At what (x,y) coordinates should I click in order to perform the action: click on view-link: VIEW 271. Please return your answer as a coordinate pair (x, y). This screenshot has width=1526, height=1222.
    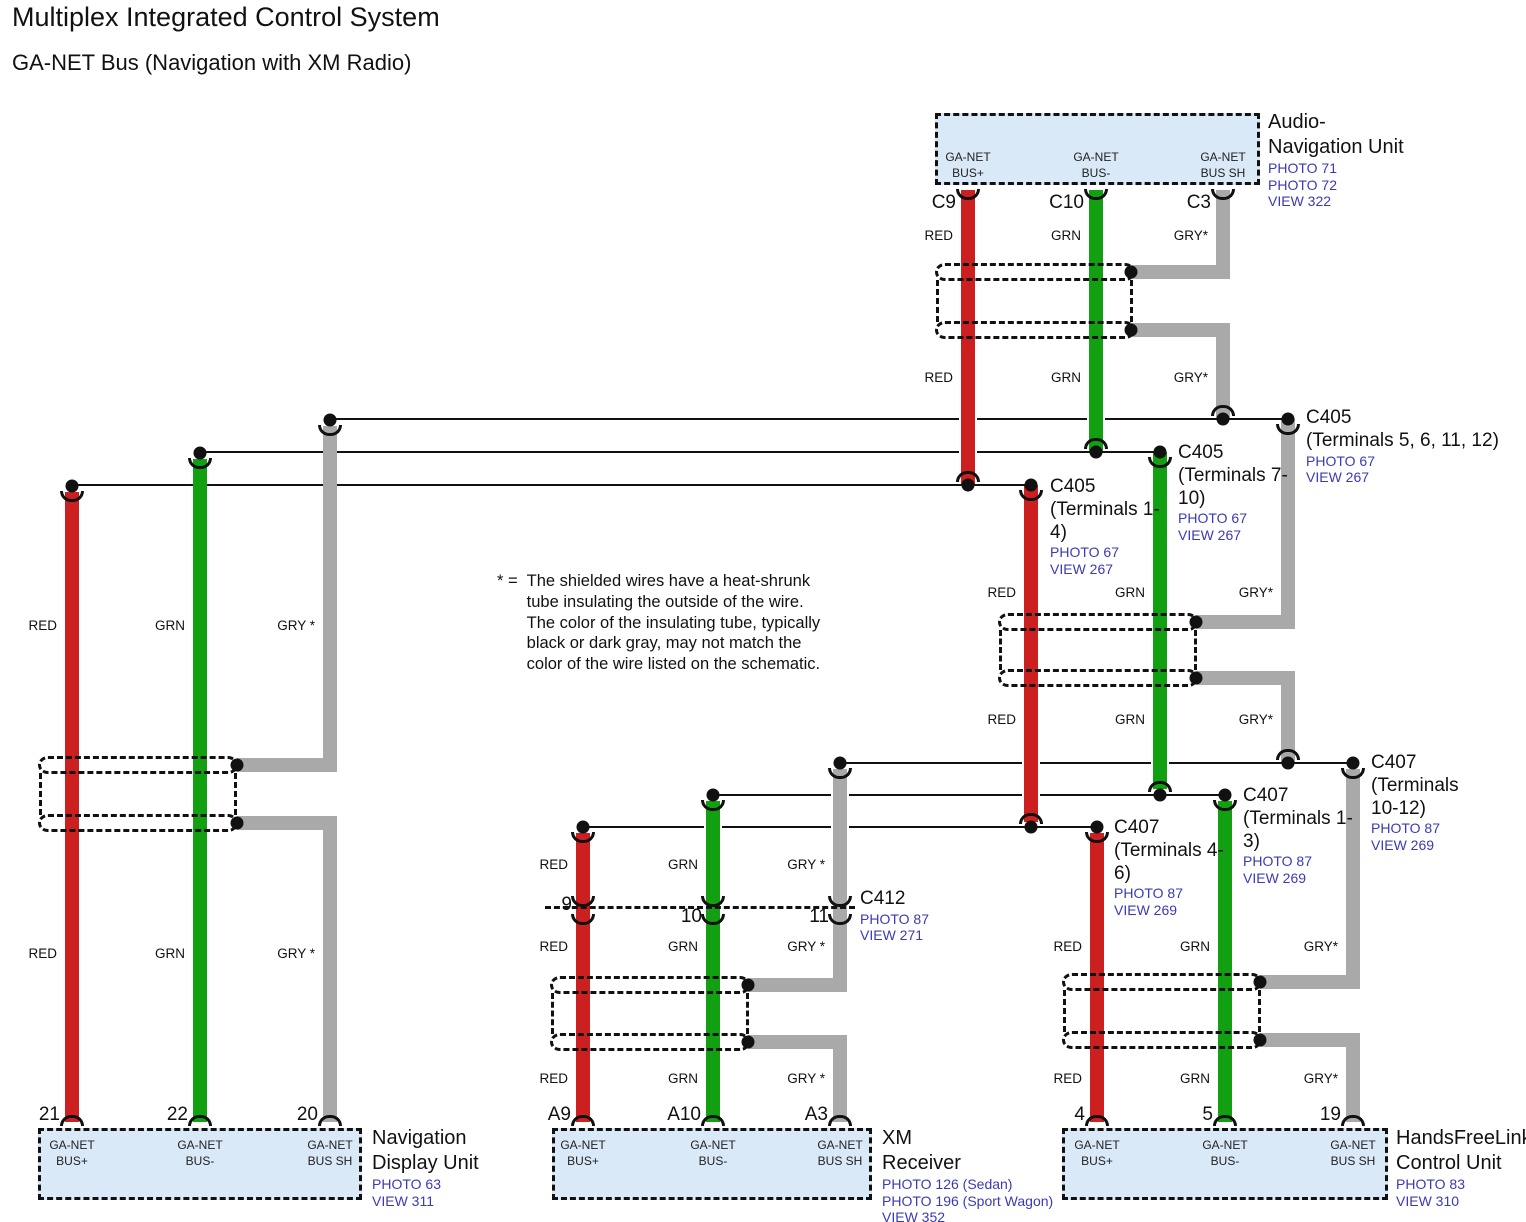
    Looking at the image, I should click on (892, 935).